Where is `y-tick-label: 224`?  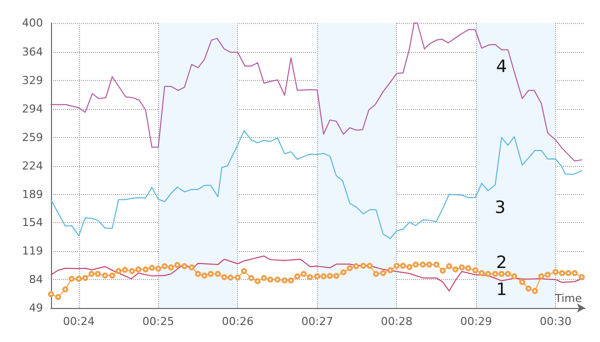
y-tick-label: 224 is located at coordinates (32, 165).